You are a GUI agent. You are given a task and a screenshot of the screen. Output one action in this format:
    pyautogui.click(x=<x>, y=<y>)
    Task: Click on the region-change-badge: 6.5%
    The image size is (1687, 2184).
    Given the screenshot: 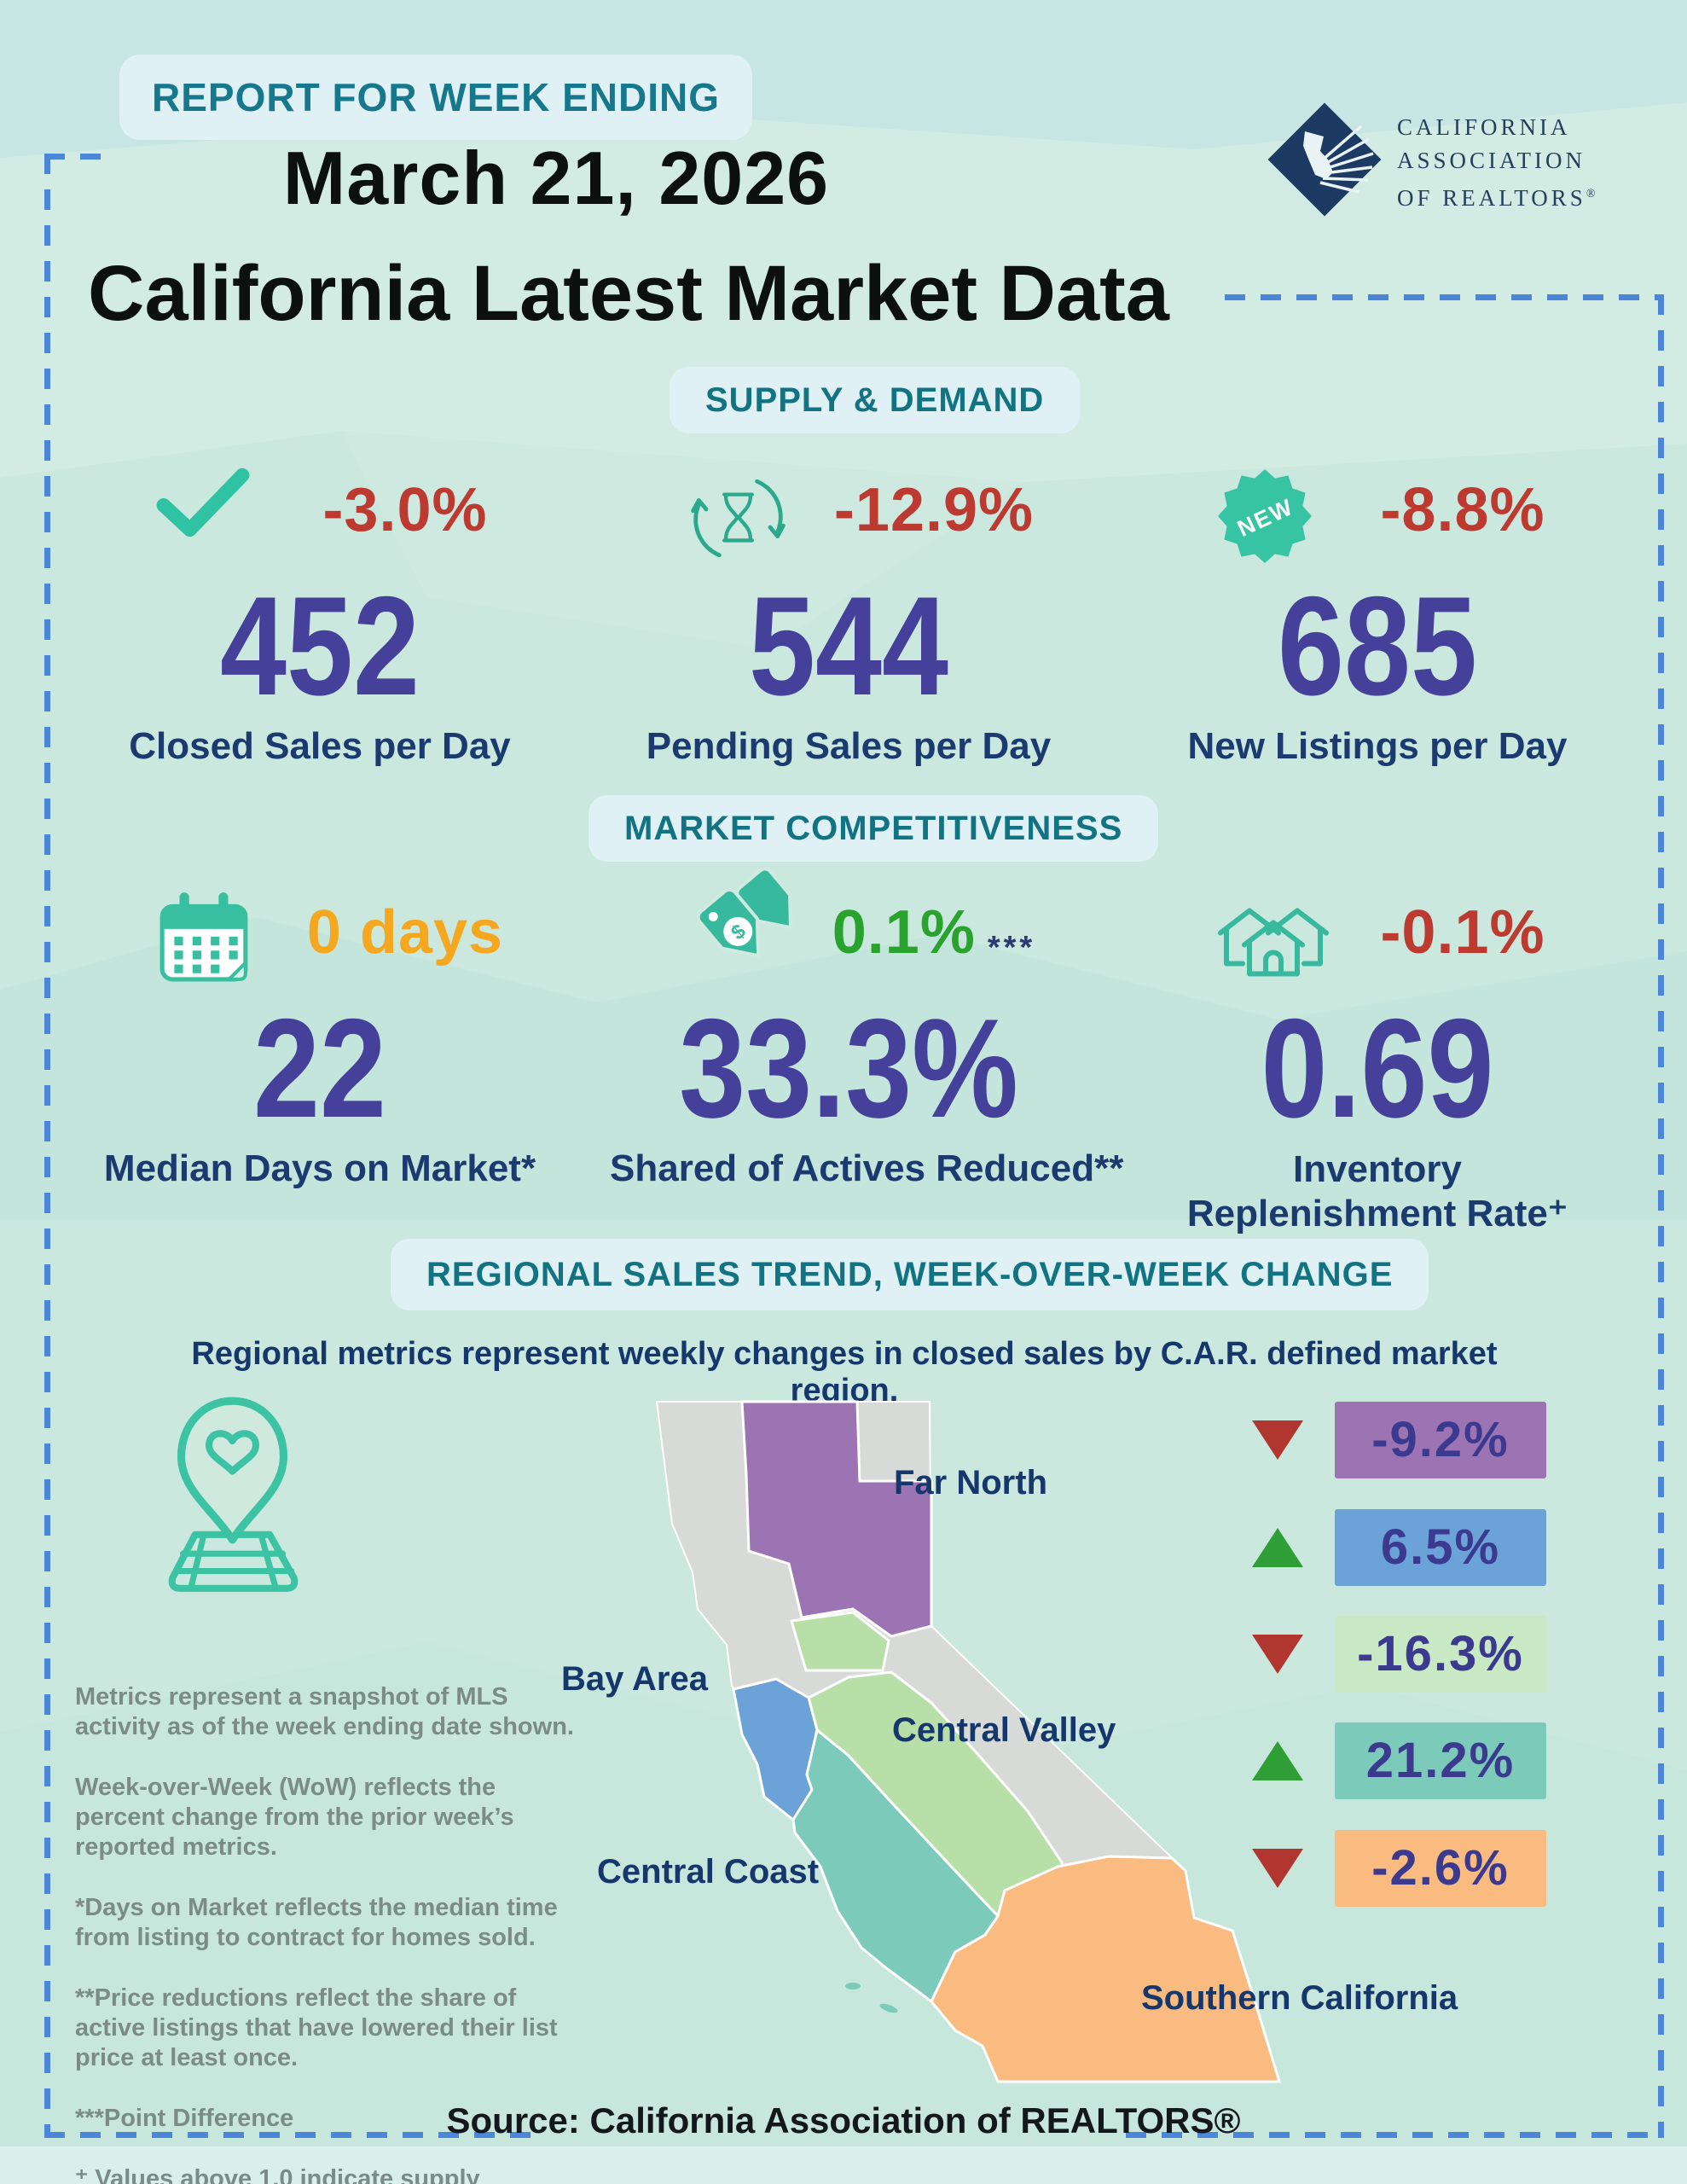 What is the action you would take?
    pyautogui.click(x=1440, y=1547)
    